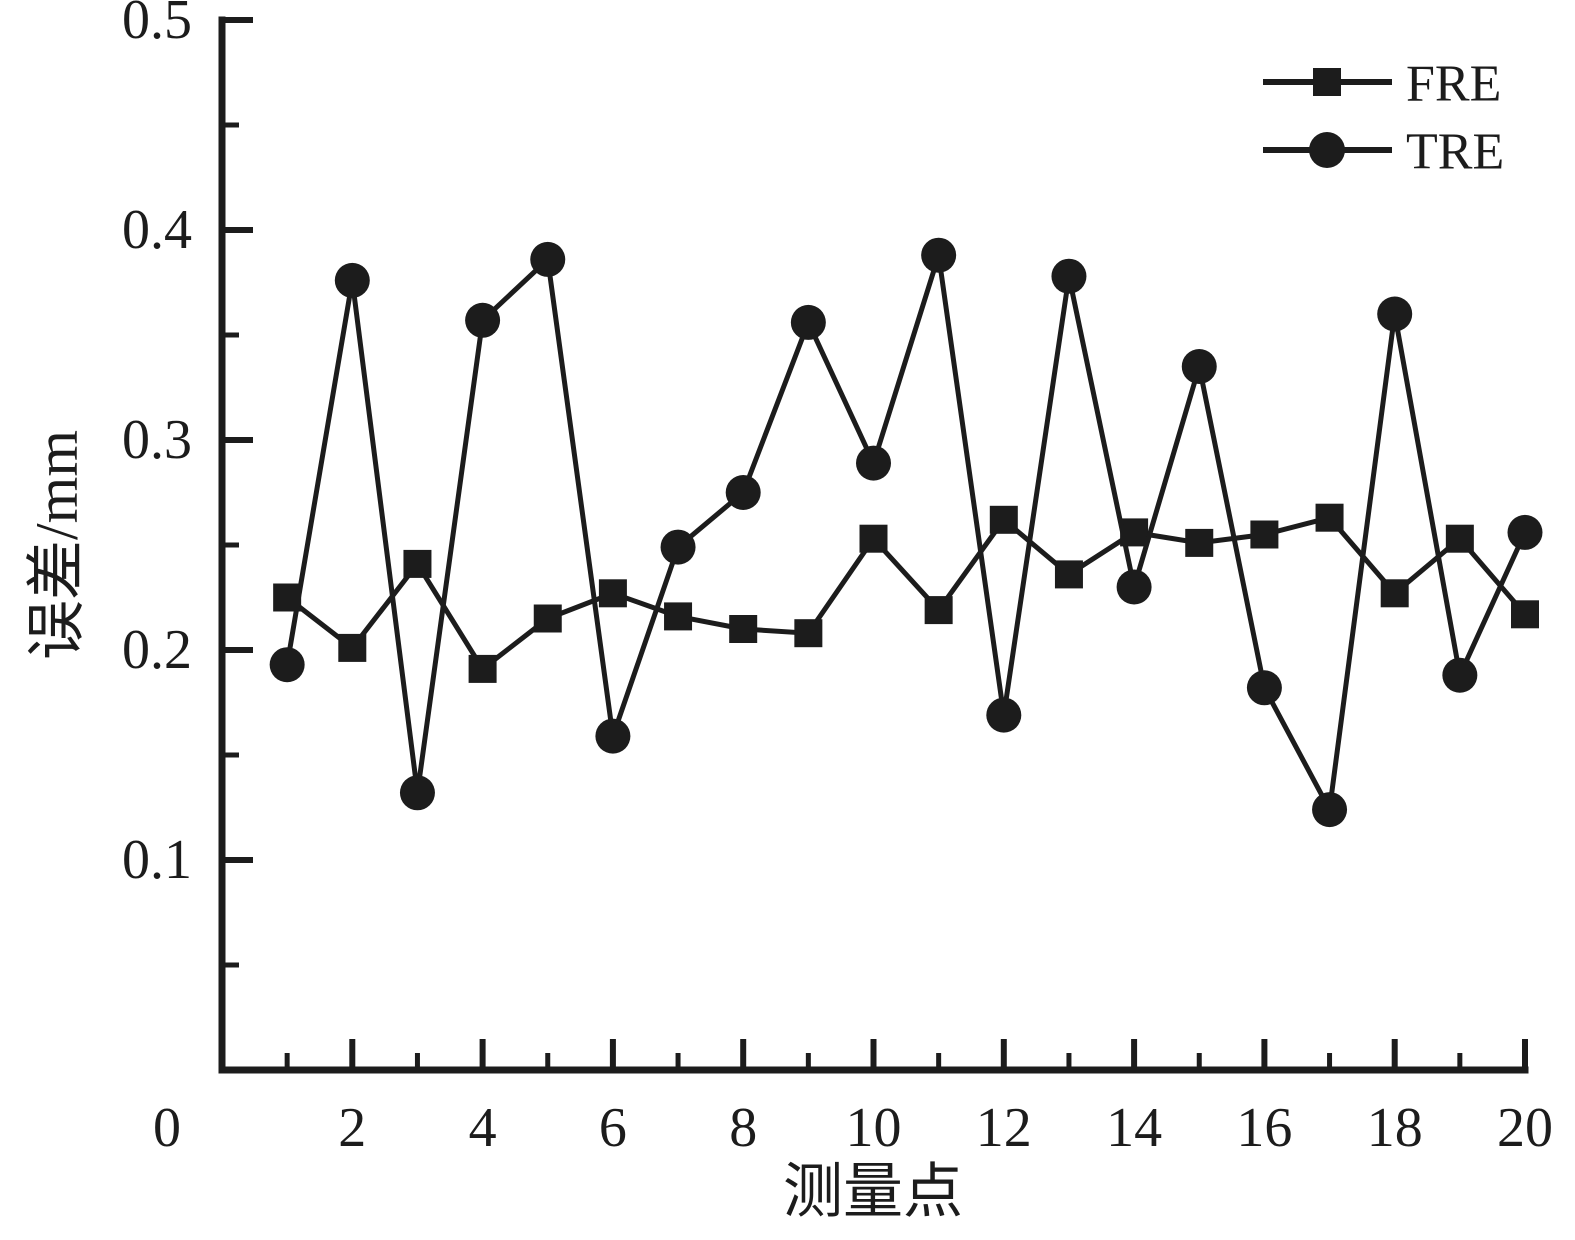  I want to click on x-tick-label: 12, so click(1004, 1128).